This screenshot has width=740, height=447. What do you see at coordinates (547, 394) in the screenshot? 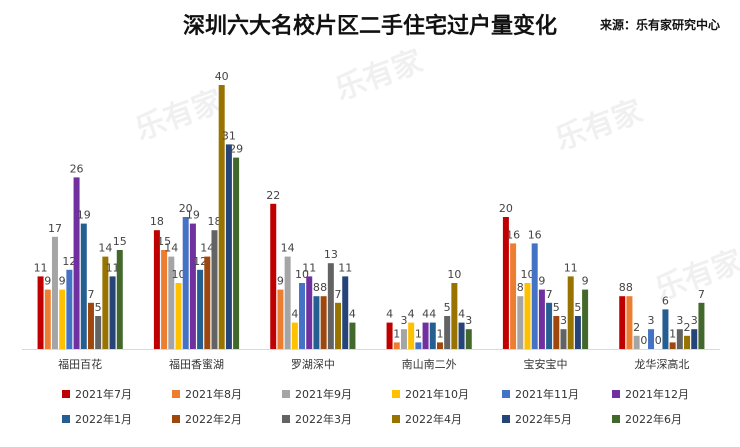
I see `legend-label: 2021年11月` at bounding box center [547, 394].